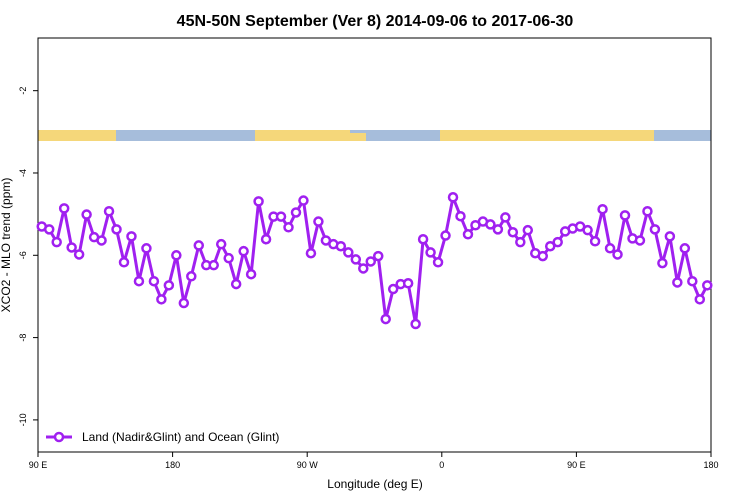  What do you see at coordinates (23, 255) in the screenshot?
I see `y-tick-label: -6` at bounding box center [23, 255].